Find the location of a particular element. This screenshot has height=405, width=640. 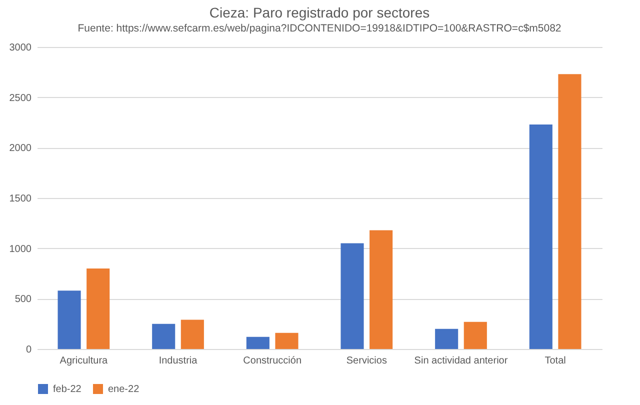

x-tick-label: Total is located at coordinates (555, 361).